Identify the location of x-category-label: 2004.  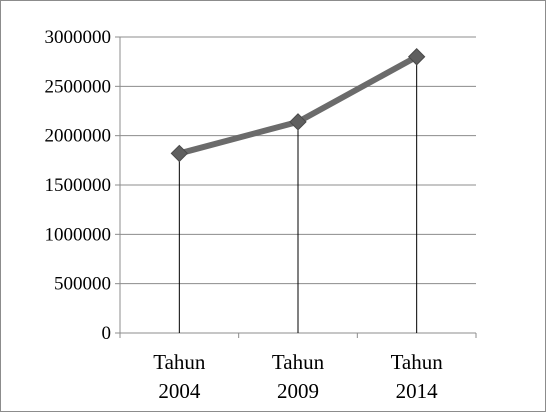
(179, 391).